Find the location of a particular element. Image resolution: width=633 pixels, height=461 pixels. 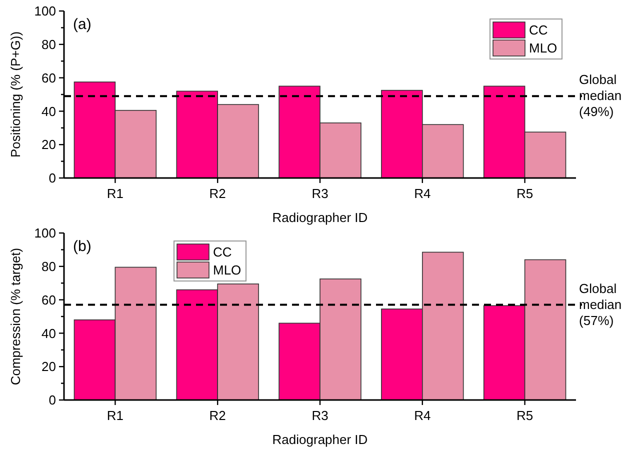

ref-line-label: Global median (49%) is located at coordinates (600, 96).